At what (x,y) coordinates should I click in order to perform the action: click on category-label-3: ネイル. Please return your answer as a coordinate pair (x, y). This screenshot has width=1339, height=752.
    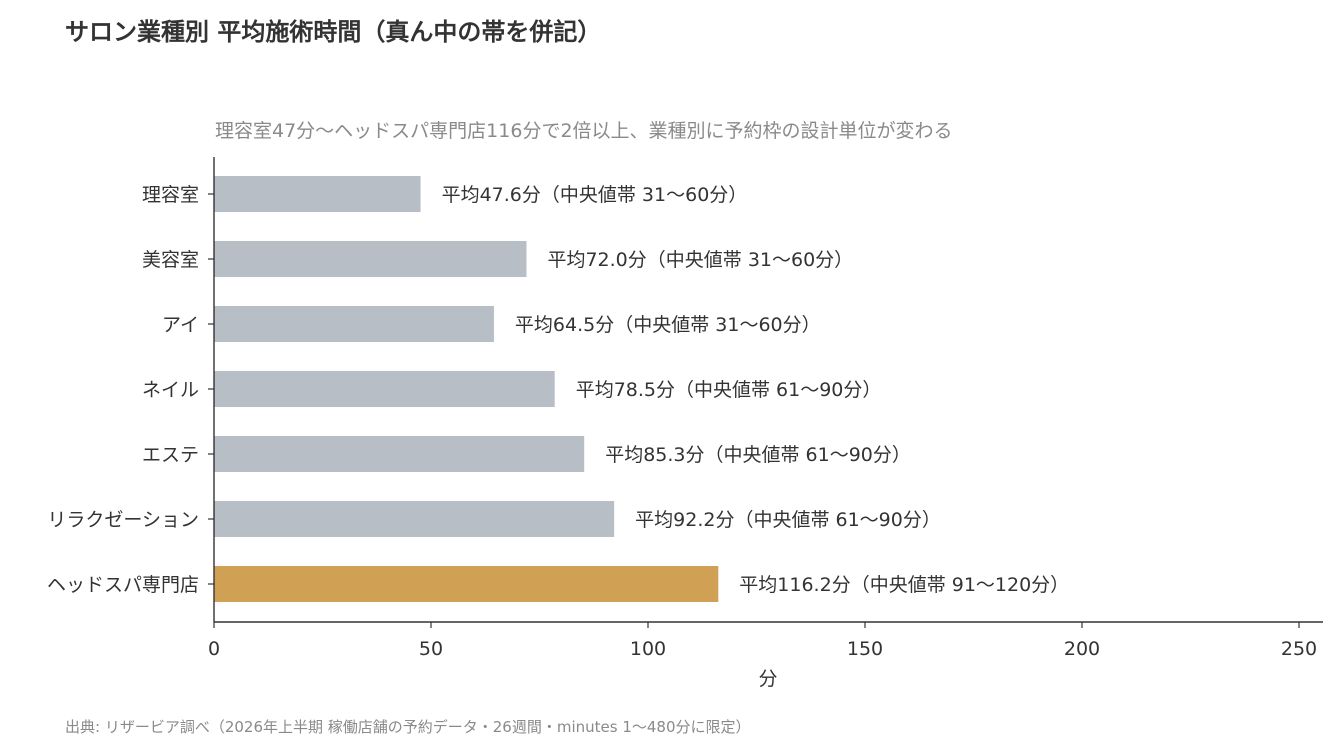
    Looking at the image, I should click on (170, 390).